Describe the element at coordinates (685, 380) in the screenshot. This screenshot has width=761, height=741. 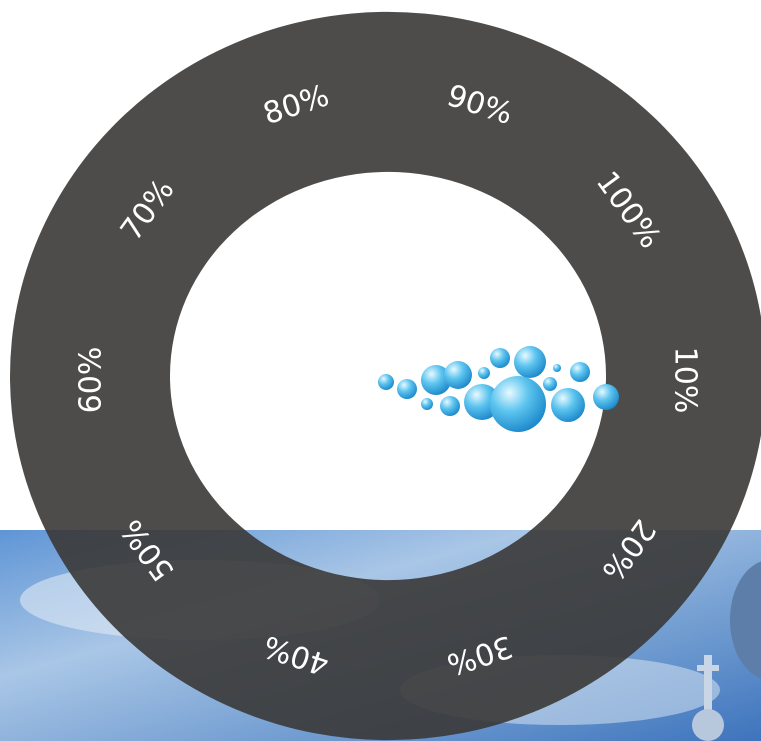
I see `dial-label: 10%` at that location.